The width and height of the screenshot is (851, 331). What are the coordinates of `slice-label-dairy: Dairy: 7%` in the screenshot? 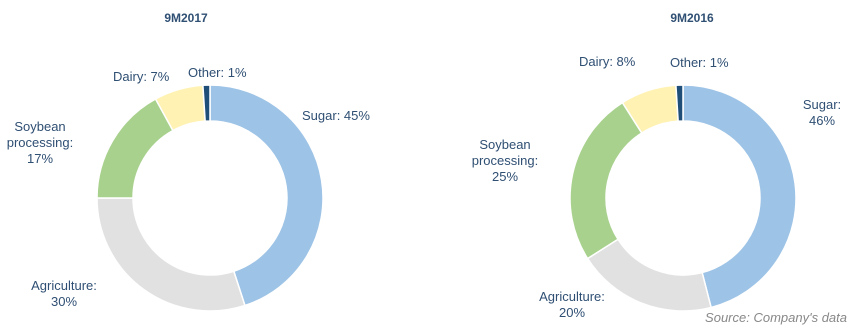 It's located at (141, 76).